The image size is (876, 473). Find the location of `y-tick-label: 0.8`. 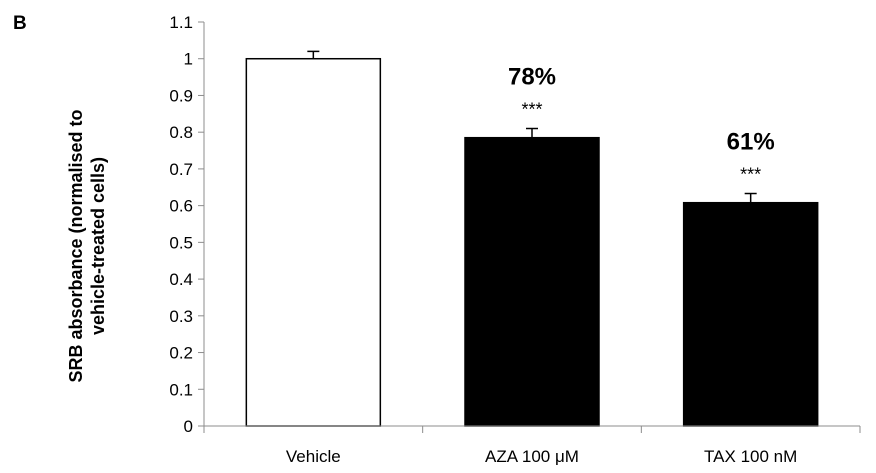

y-tick-label: 0.8 is located at coordinates (181, 132).